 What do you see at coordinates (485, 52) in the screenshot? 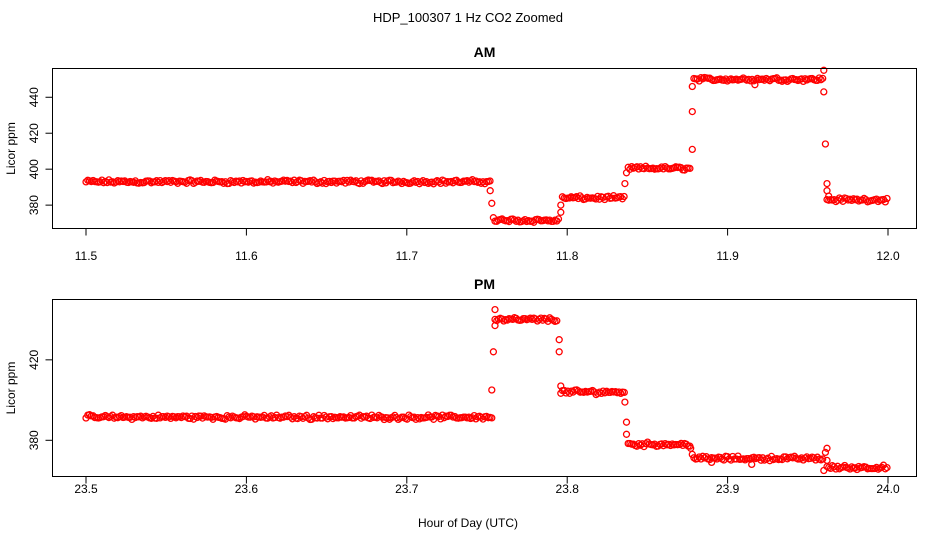
I see `panel-title-am: AM` at bounding box center [485, 52].